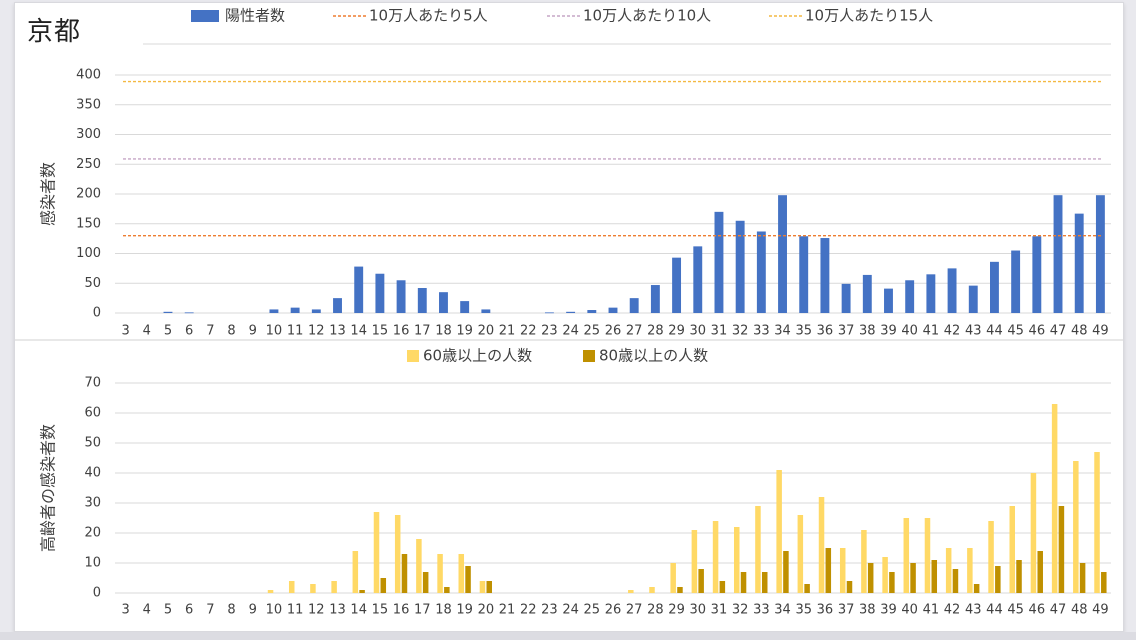 The height and width of the screenshot is (640, 1136). I want to click on x-tick-label: 8, so click(231, 610).